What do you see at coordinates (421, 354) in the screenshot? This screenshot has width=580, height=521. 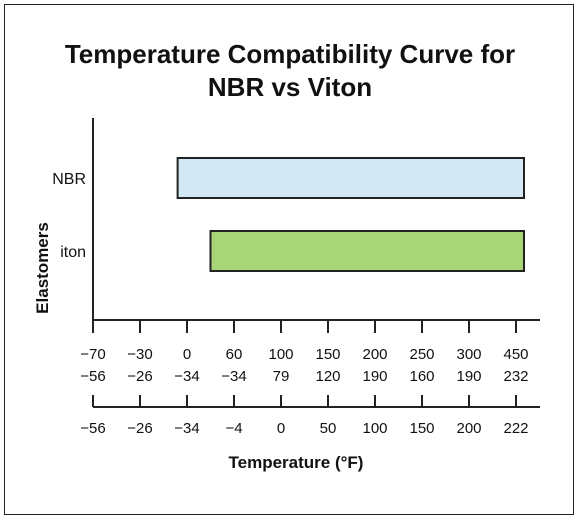 I see `tick-label-row1-7: 250` at bounding box center [421, 354].